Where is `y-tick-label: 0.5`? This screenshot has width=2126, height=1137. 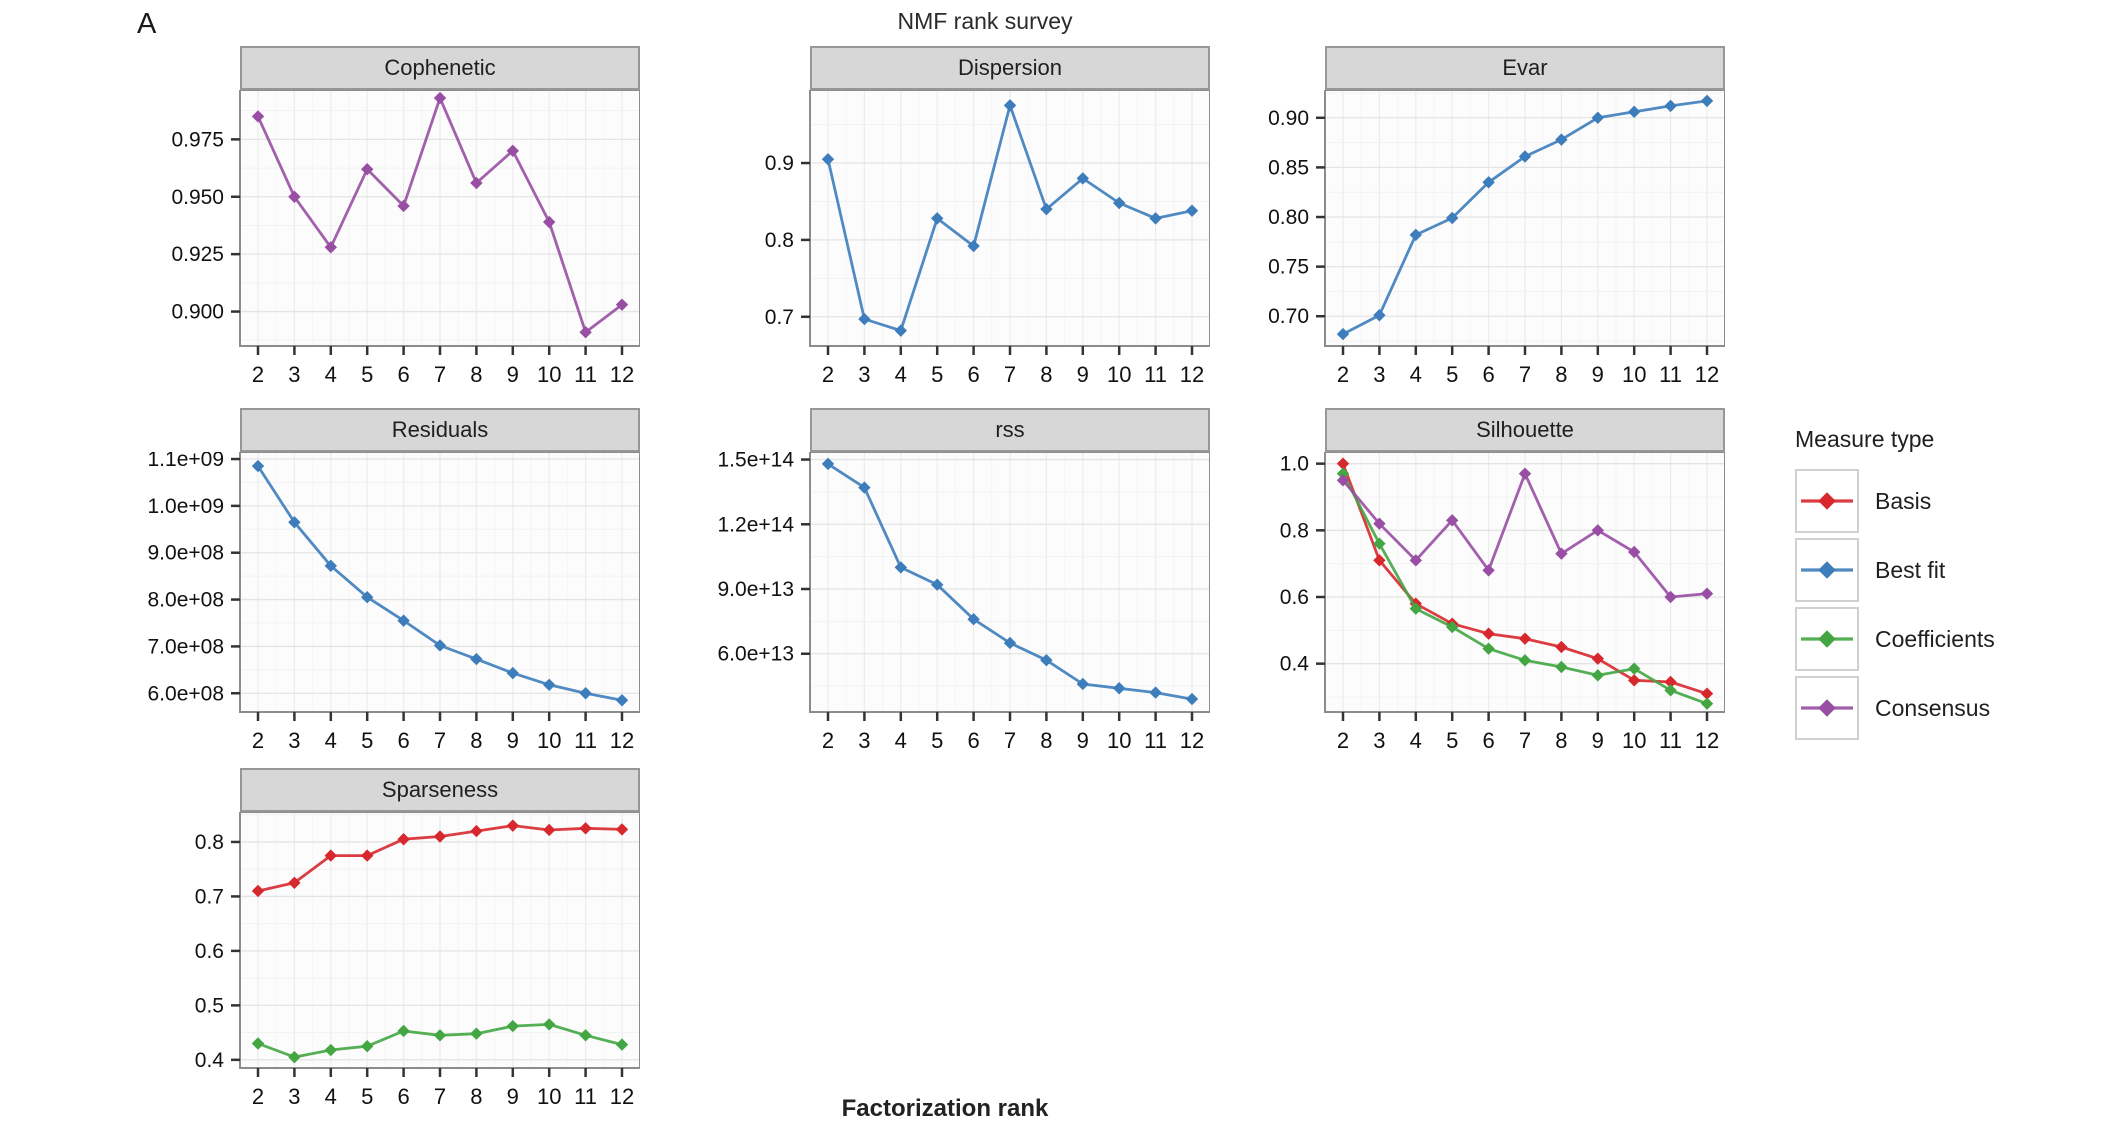
y-tick-label: 0.5 is located at coordinates (209, 1005).